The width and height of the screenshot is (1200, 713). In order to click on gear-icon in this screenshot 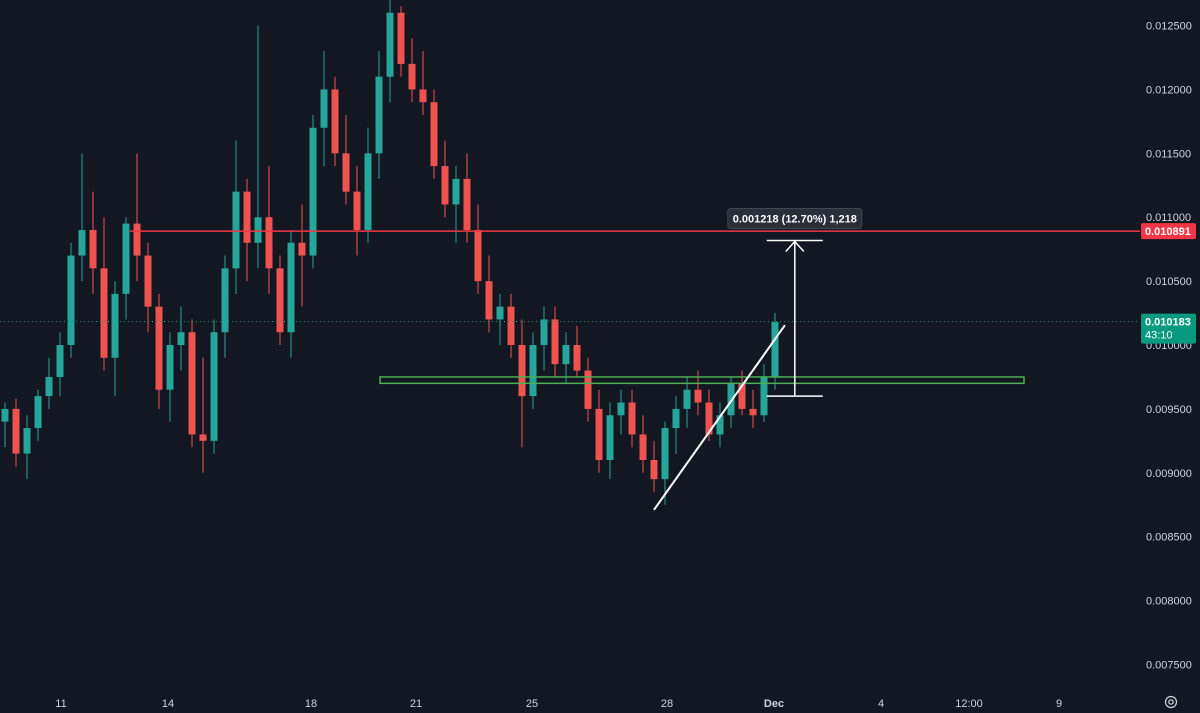, I will do `click(1171, 702)`.